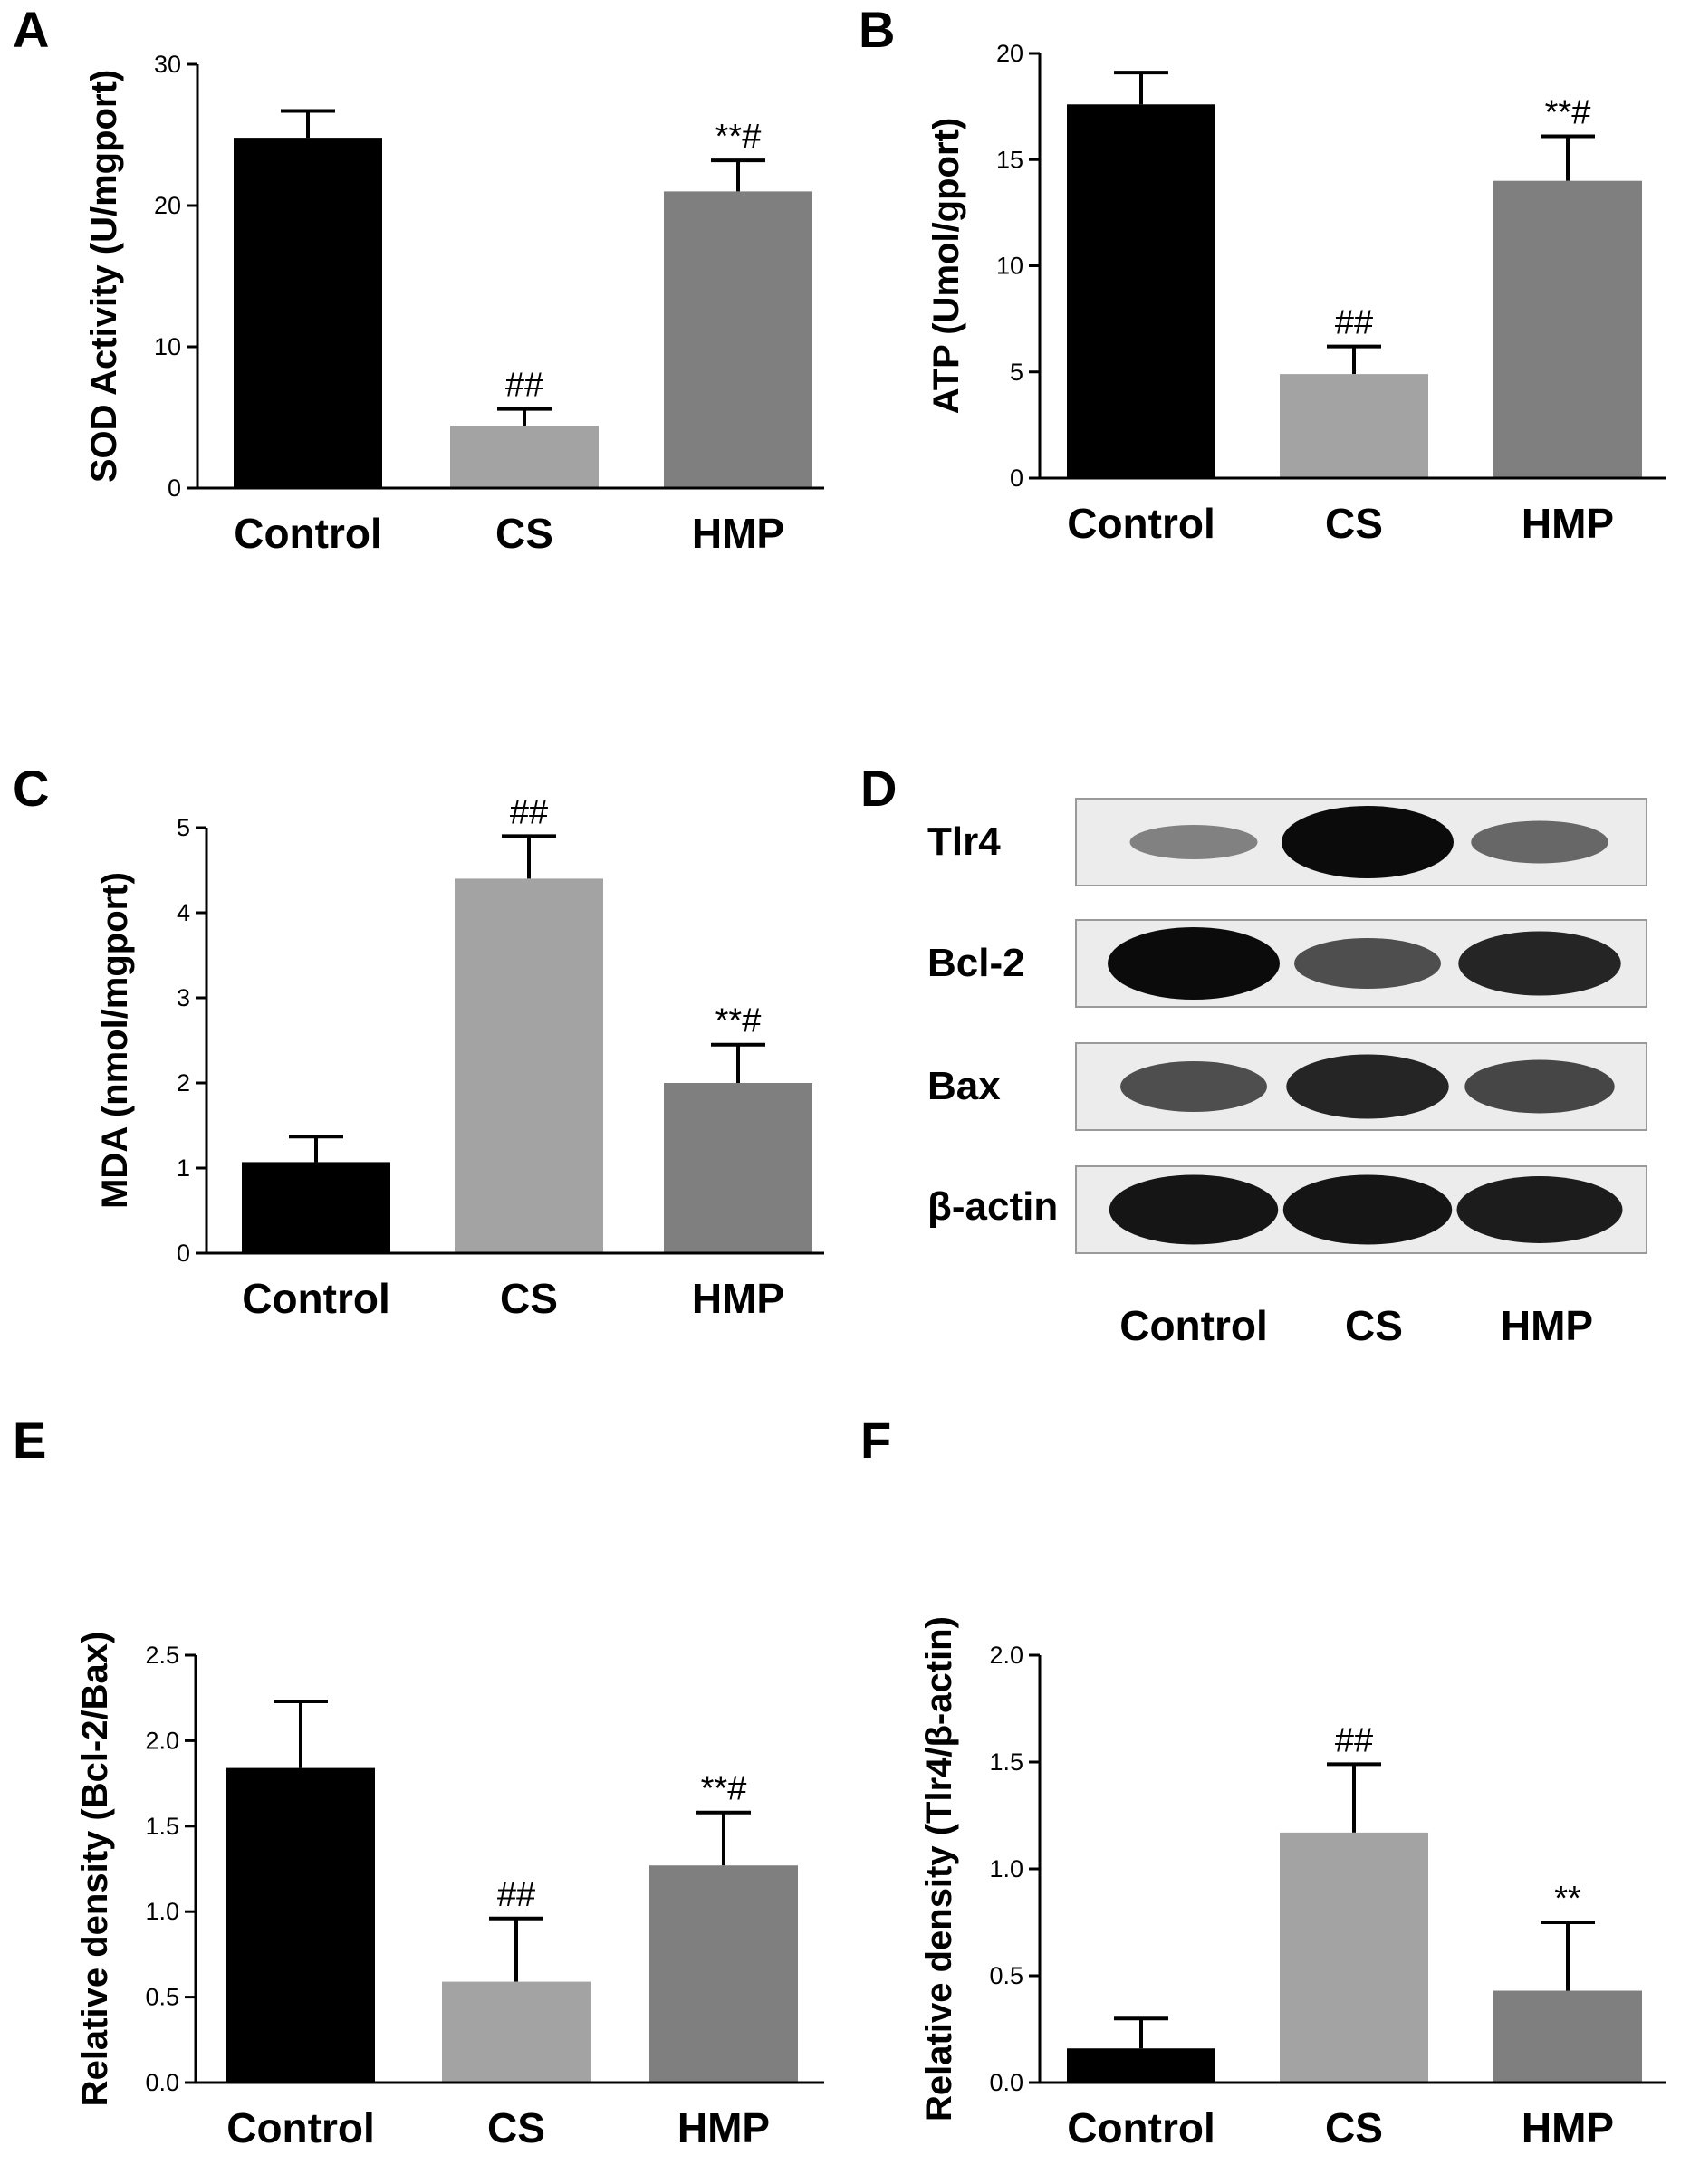 The width and height of the screenshot is (1690, 2184). What do you see at coordinates (1009, 159) in the screenshot?
I see `y-tick-label: 15` at bounding box center [1009, 159].